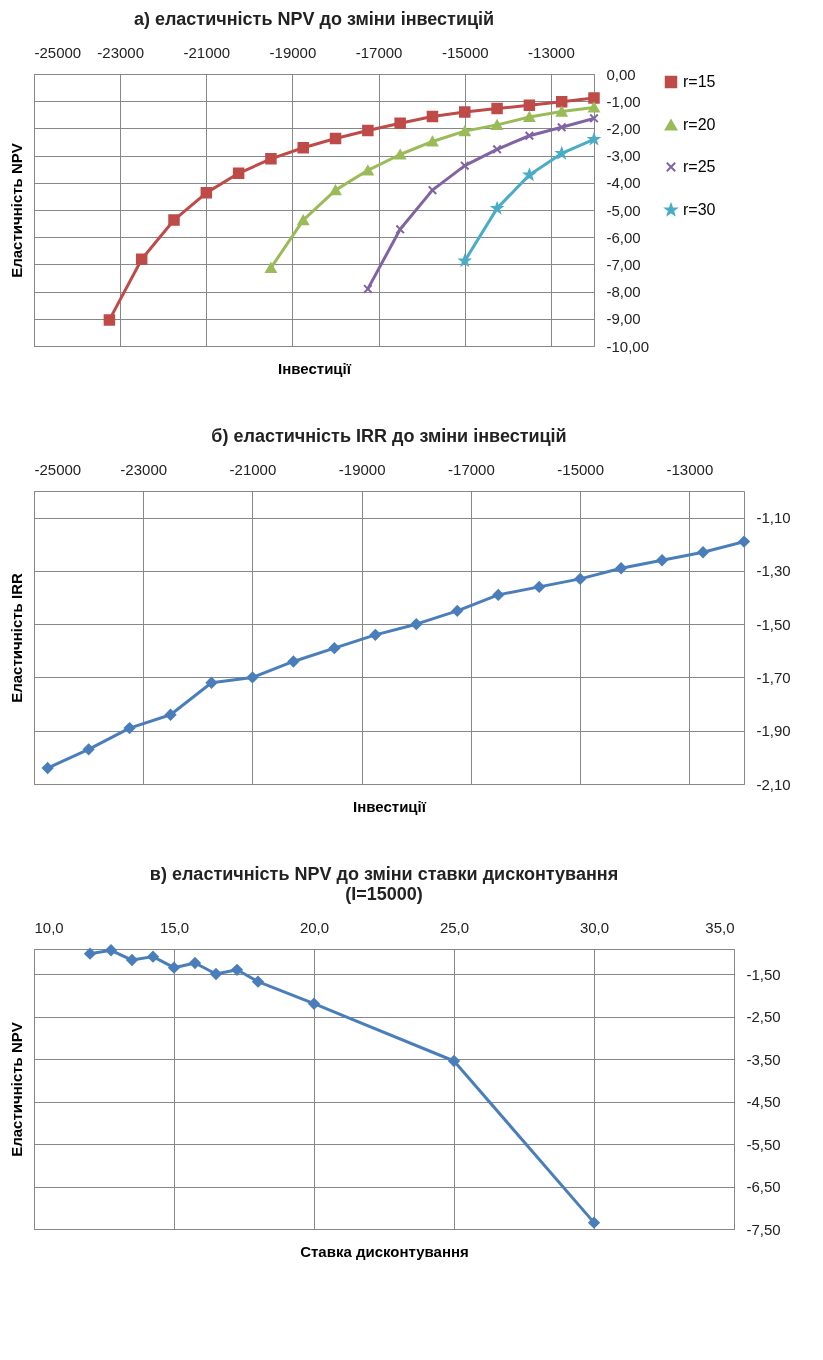  What do you see at coordinates (623, 292) in the screenshot?
I see `y-tick-label: -8,00` at bounding box center [623, 292].